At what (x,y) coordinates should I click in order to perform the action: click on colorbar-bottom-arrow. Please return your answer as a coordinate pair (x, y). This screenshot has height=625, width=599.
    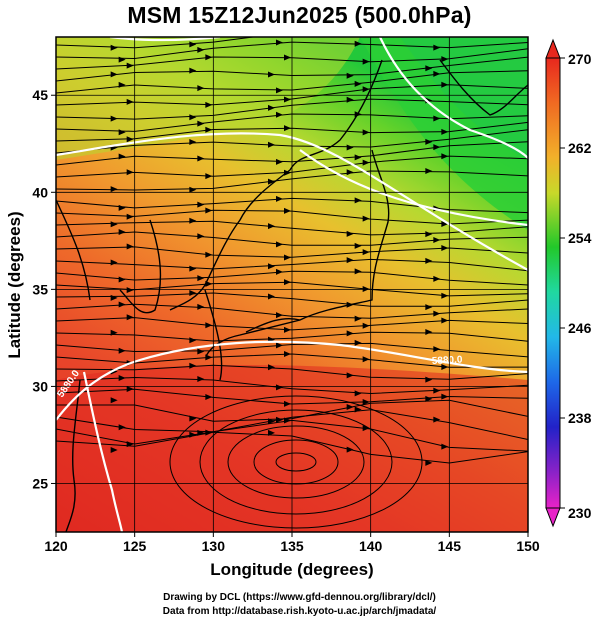
    Looking at the image, I should click on (553, 517).